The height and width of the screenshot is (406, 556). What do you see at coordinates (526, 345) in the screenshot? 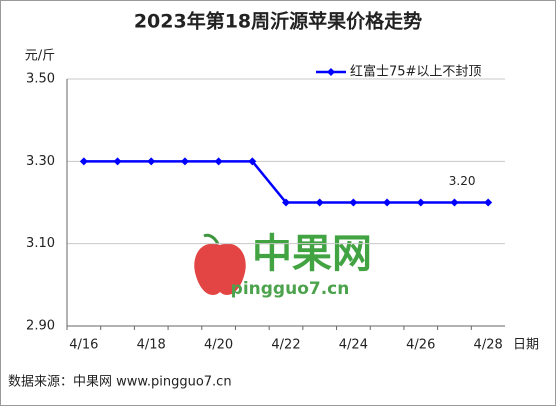
I see `x-axis-label: 日期` at bounding box center [526, 345].